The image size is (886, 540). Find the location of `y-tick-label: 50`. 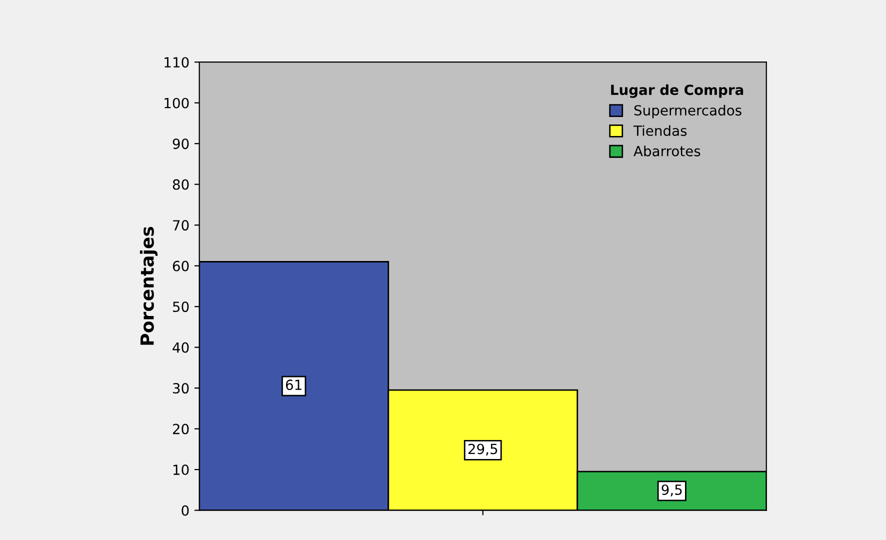

y-tick-label: 50 is located at coordinates (181, 307).